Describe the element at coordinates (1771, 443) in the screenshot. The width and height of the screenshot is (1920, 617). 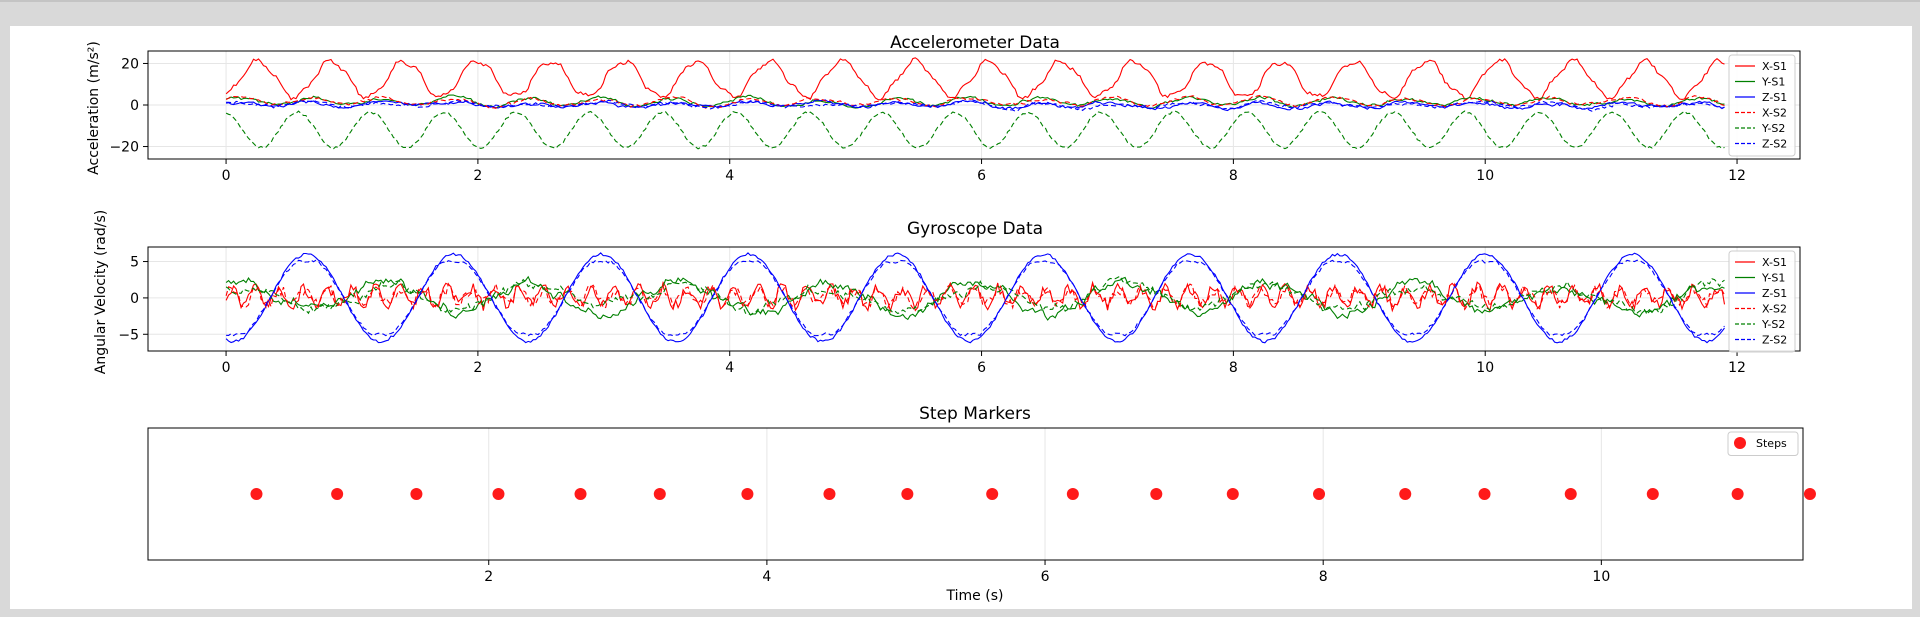
I see `legend-label: Steps` at that location.